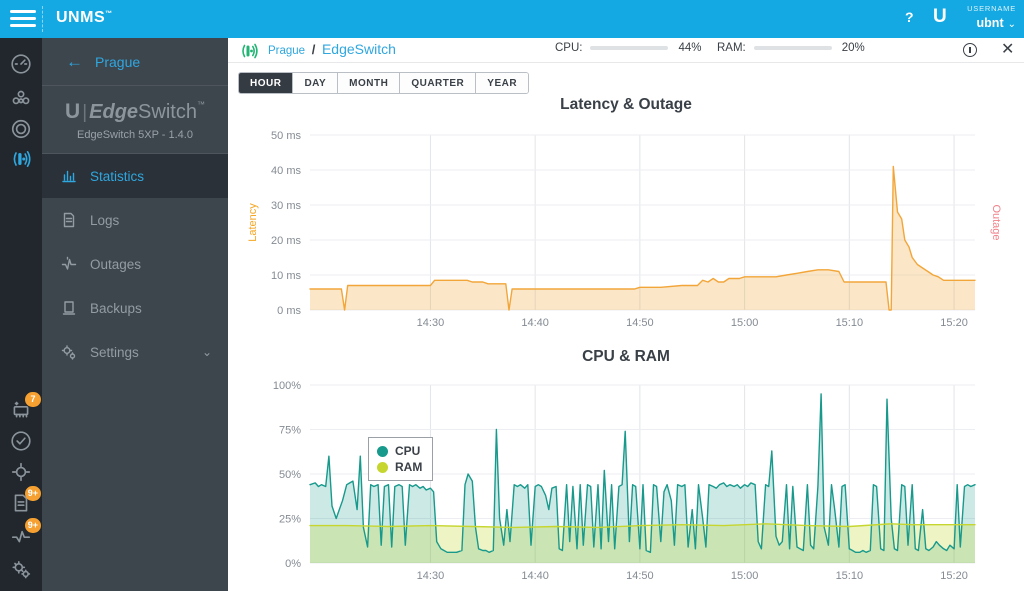  I want to click on dashboard-gauge-icon, so click(21, 66).